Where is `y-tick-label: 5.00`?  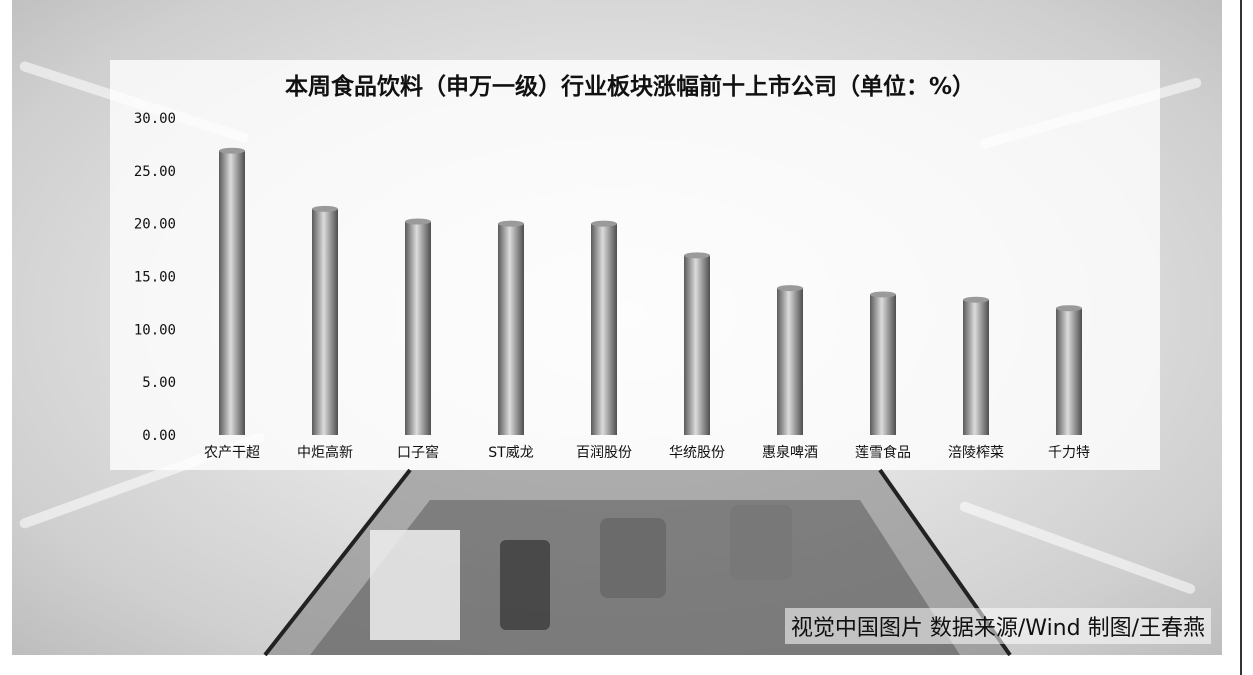 y-tick-label: 5.00 is located at coordinates (159, 383).